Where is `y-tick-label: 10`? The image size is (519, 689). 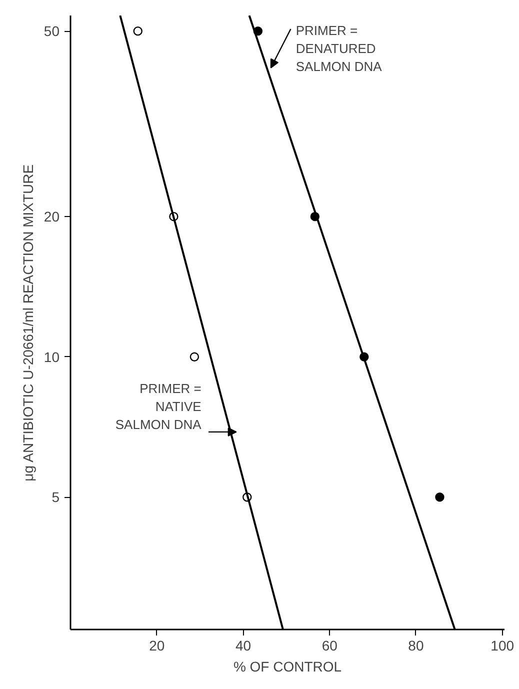
y-tick-label: 10 is located at coordinates (52, 356).